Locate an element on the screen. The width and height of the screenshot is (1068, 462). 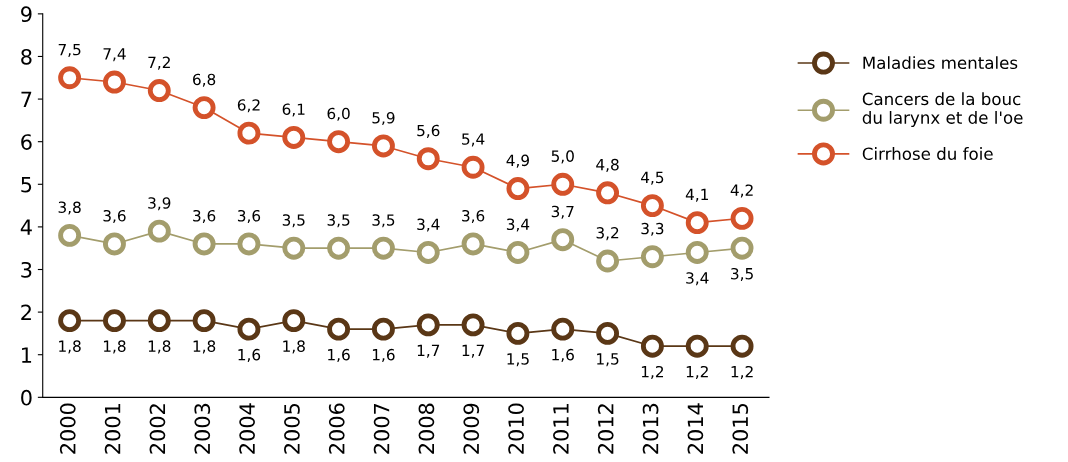
y-tick-label: 9 is located at coordinates (26, 14).